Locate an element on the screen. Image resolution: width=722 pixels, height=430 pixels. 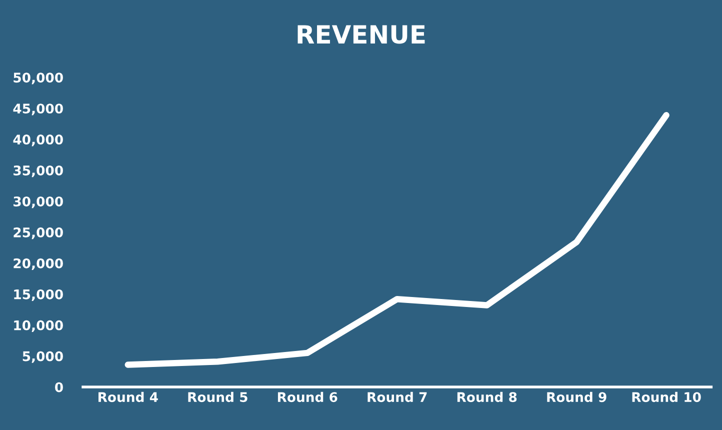
x-tick-label: Round 10 is located at coordinates (666, 397).